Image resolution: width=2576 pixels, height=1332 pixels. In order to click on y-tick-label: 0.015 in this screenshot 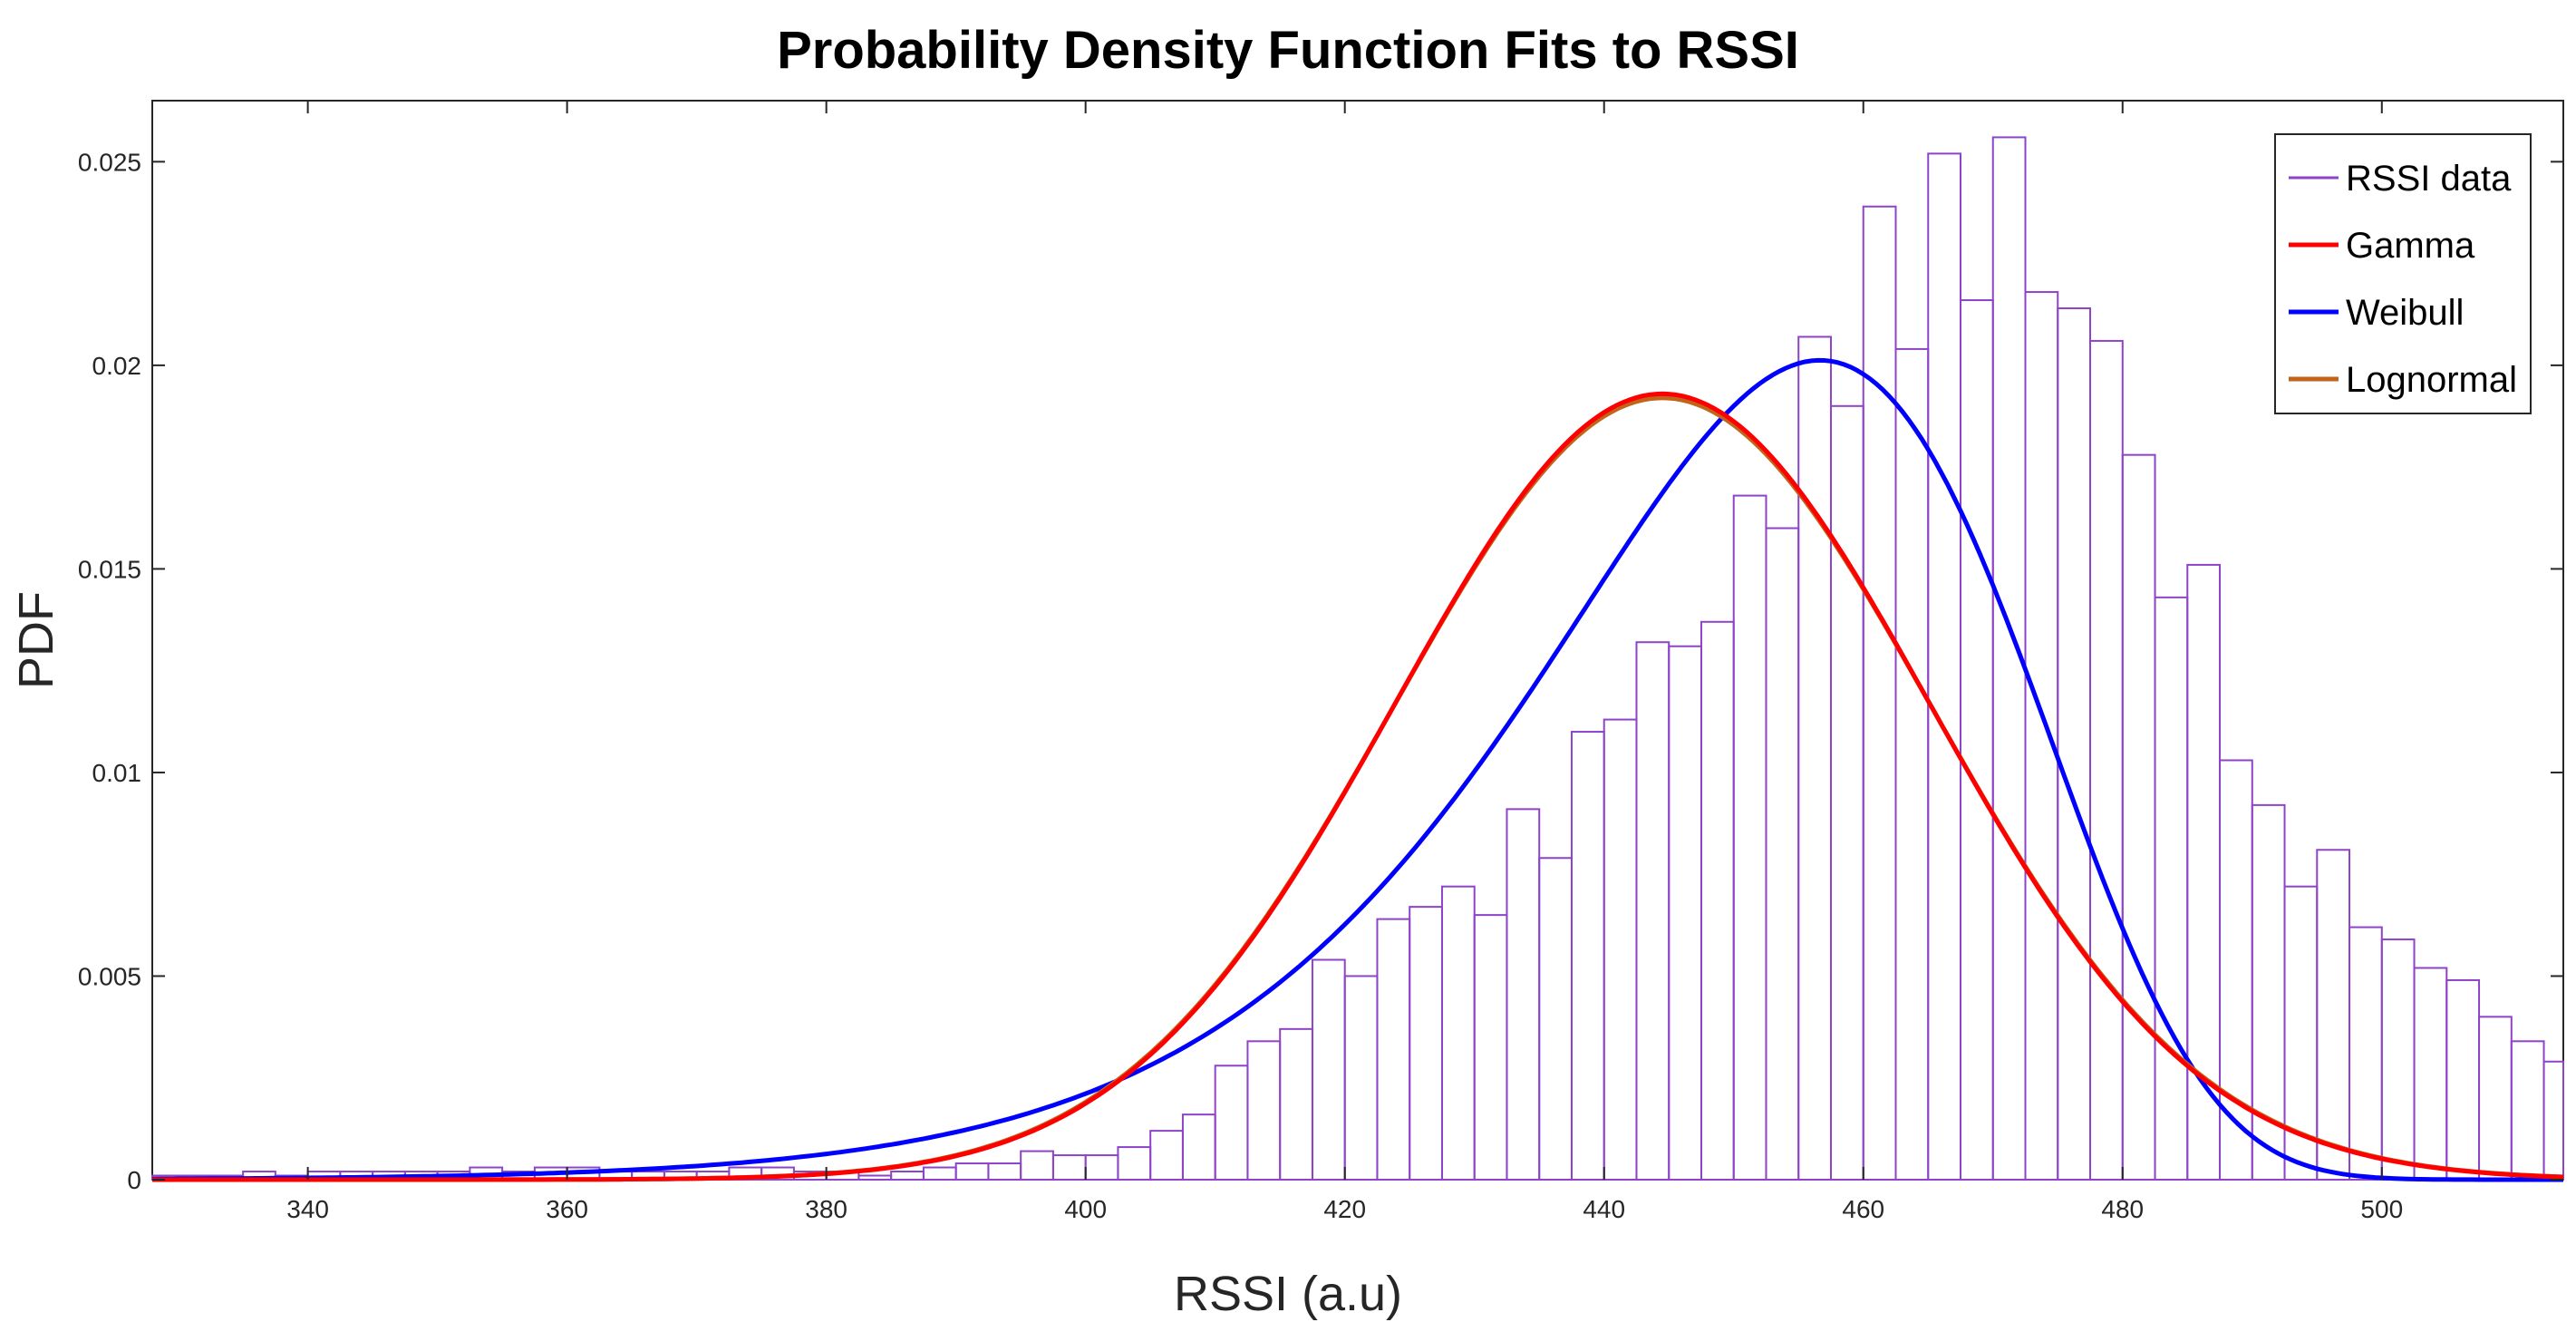, I will do `click(109, 569)`.